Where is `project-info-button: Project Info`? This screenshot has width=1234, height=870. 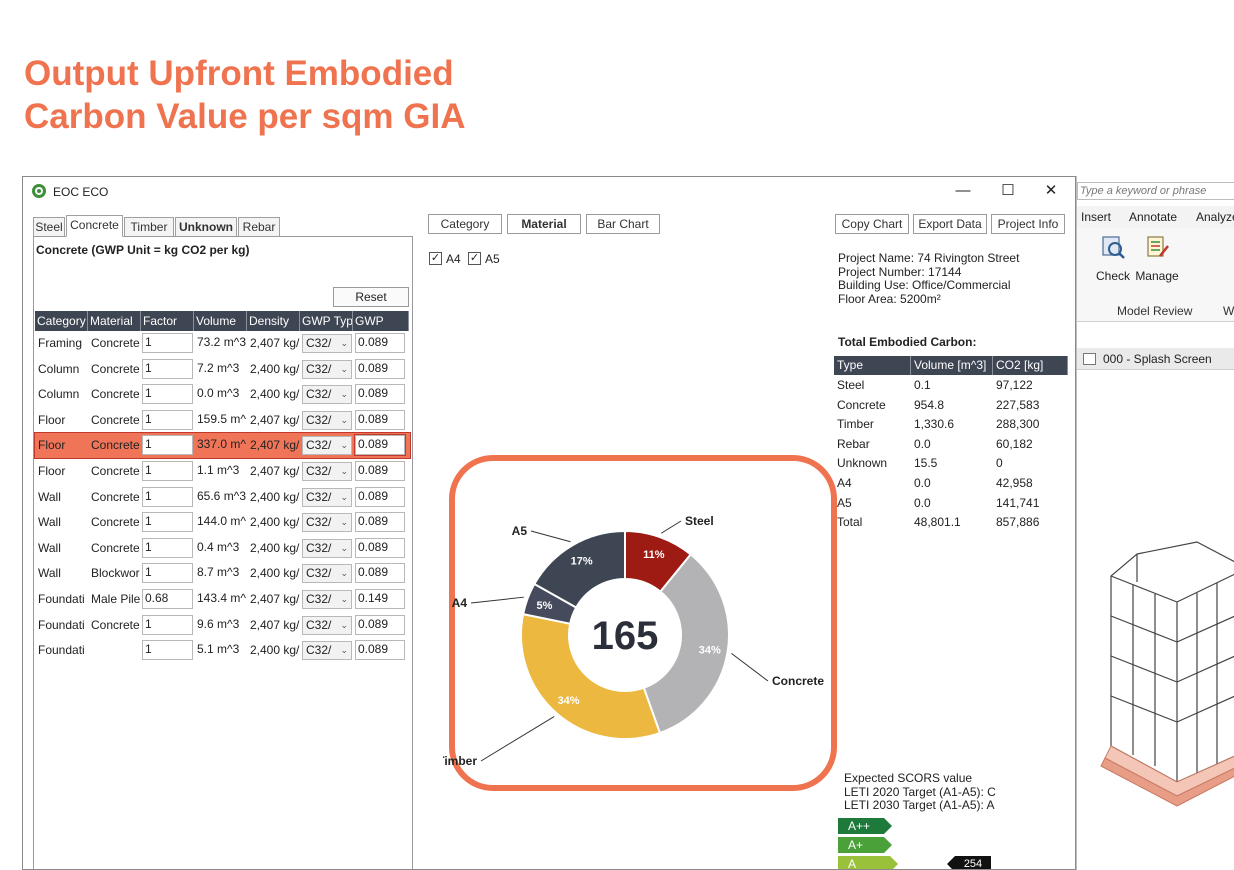 project-info-button: Project Info is located at coordinates (1028, 224).